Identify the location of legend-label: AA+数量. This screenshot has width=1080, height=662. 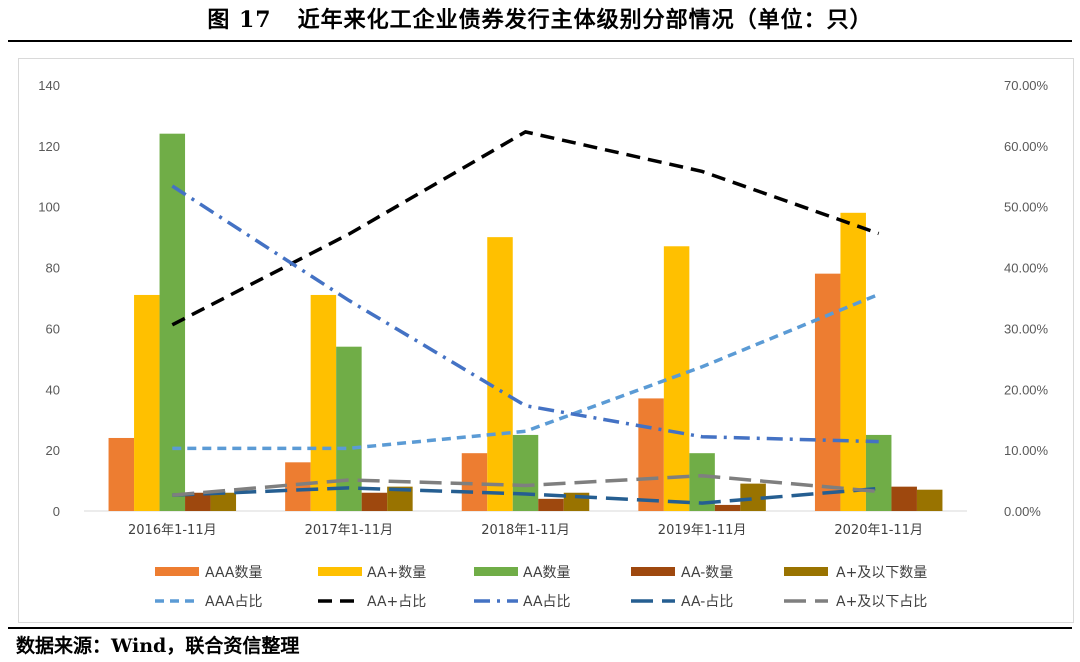
(396, 573).